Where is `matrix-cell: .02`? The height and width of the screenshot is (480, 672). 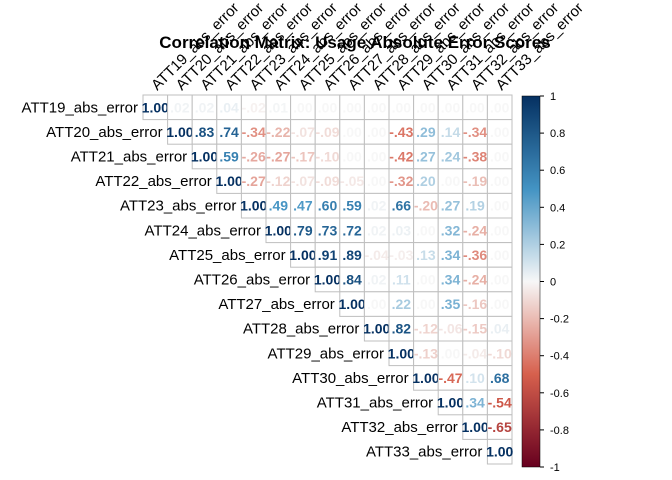 matrix-cell: .02 is located at coordinates (376, 279).